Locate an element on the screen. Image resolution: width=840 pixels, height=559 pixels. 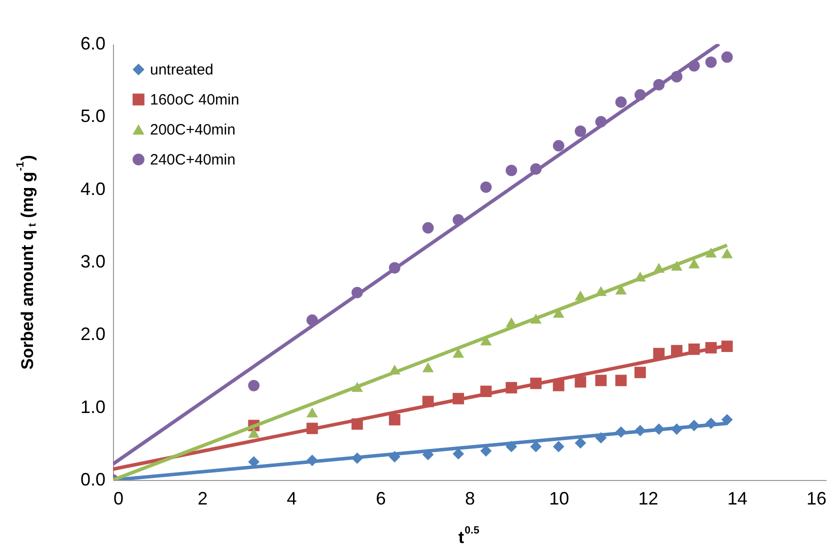
y-tick-label: 6.0 is located at coordinates (93, 44).